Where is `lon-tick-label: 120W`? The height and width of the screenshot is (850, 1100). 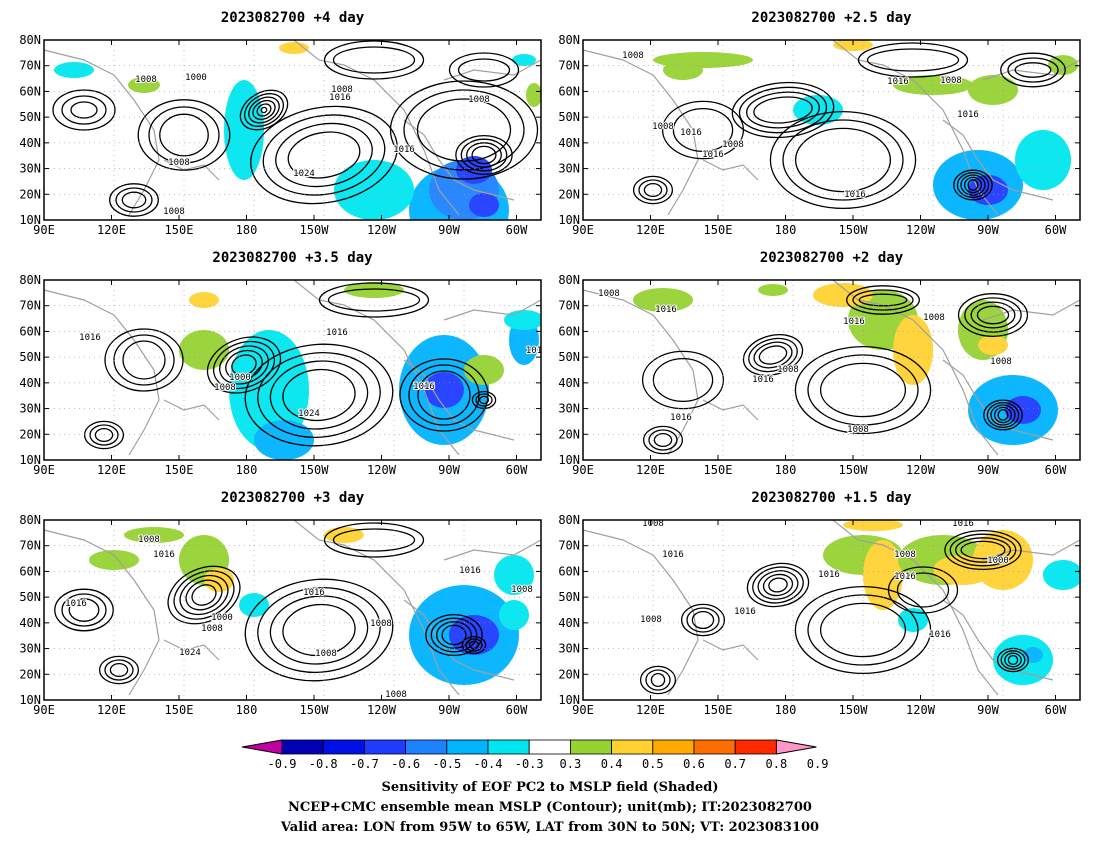
lon-tick-label: 120W is located at coordinates (382, 470).